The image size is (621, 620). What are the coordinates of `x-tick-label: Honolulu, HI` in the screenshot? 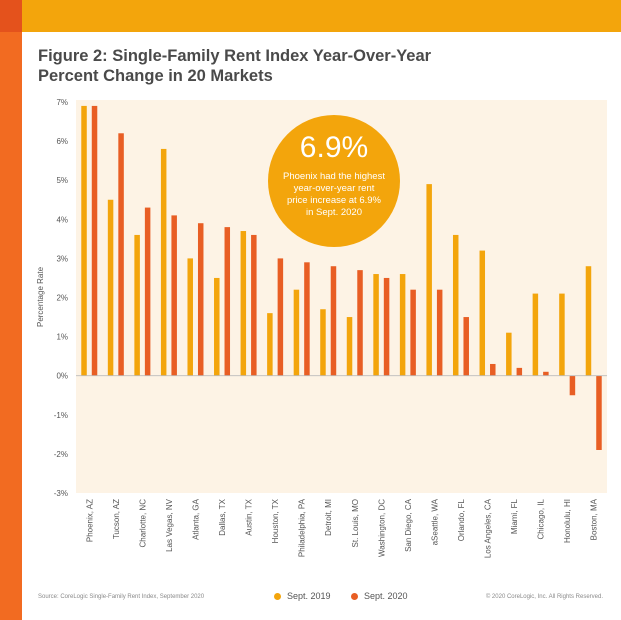 It's located at (567, 521).